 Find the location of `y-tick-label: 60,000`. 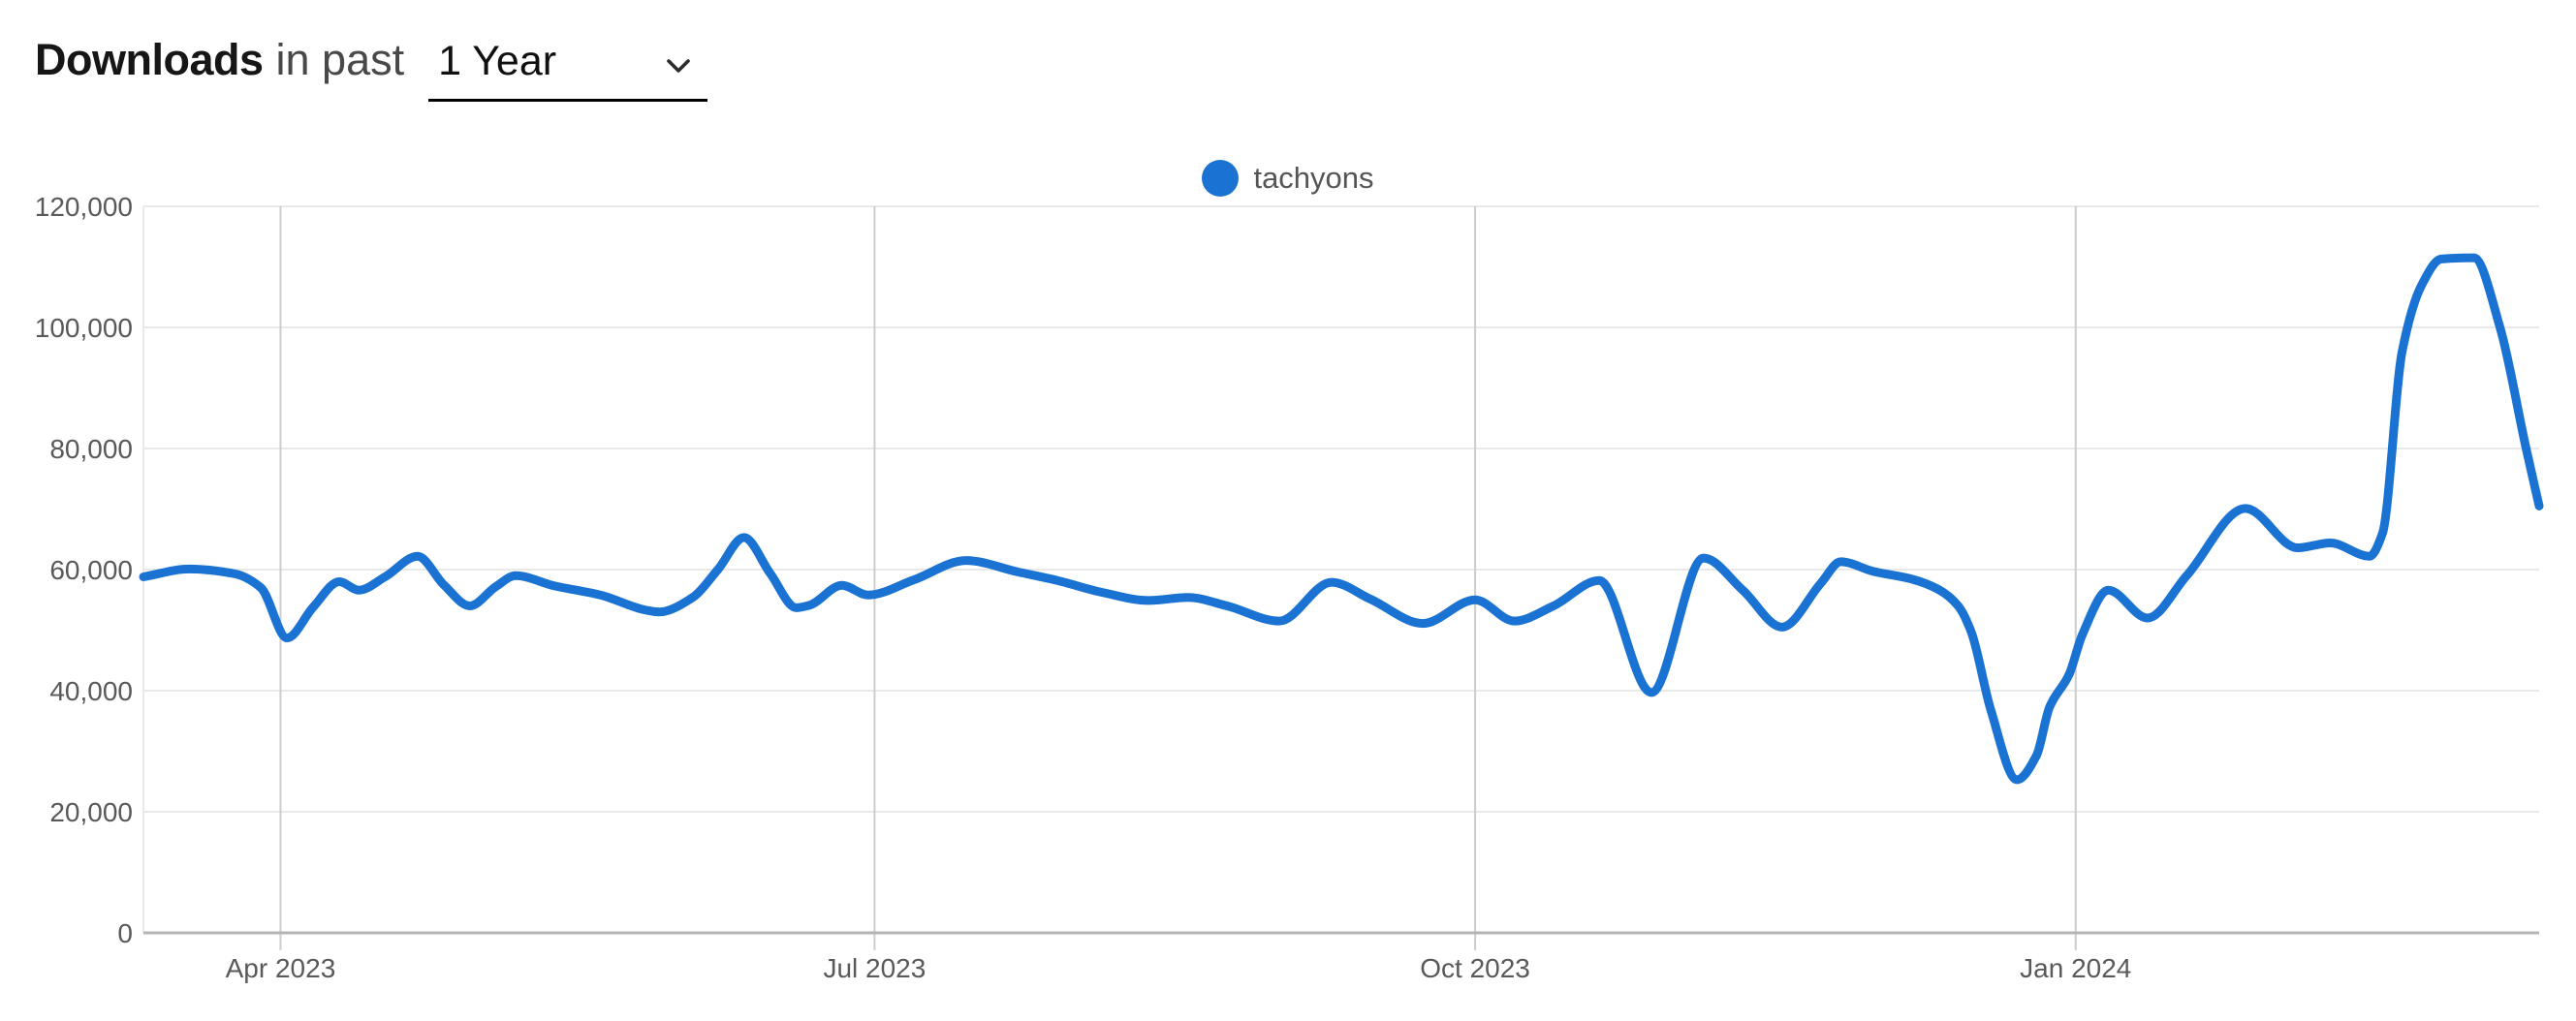

y-tick-label: 60,000 is located at coordinates (91, 570).